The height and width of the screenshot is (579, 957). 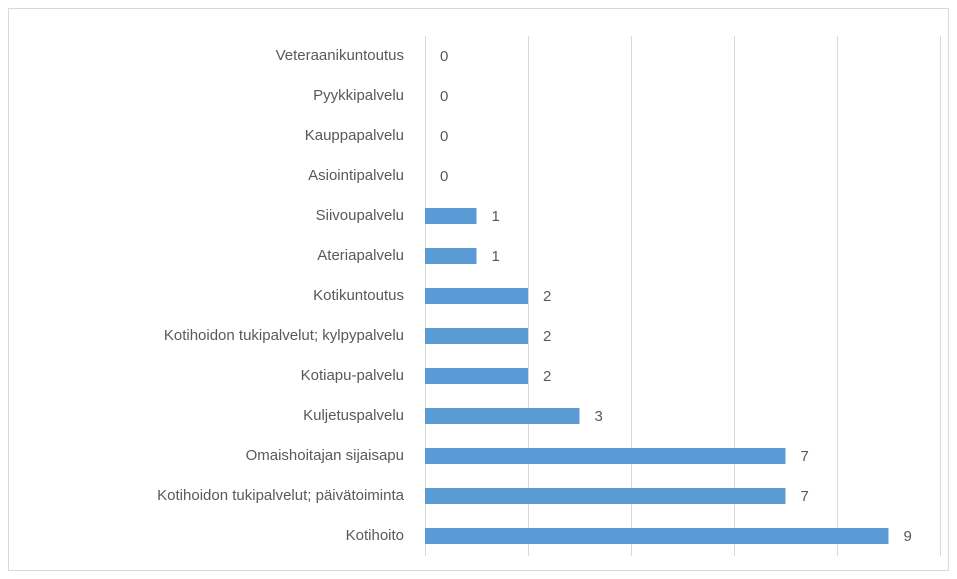 I want to click on y-tick-label: Siivoupalvelu, so click(x=360, y=215).